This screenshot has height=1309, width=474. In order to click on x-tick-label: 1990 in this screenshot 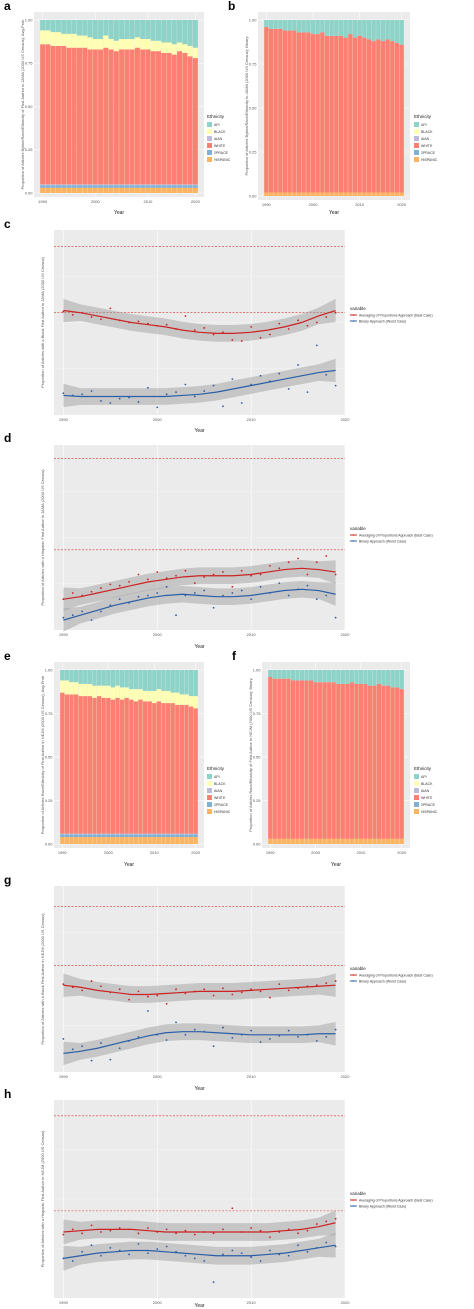, I will do `click(271, 852)`.